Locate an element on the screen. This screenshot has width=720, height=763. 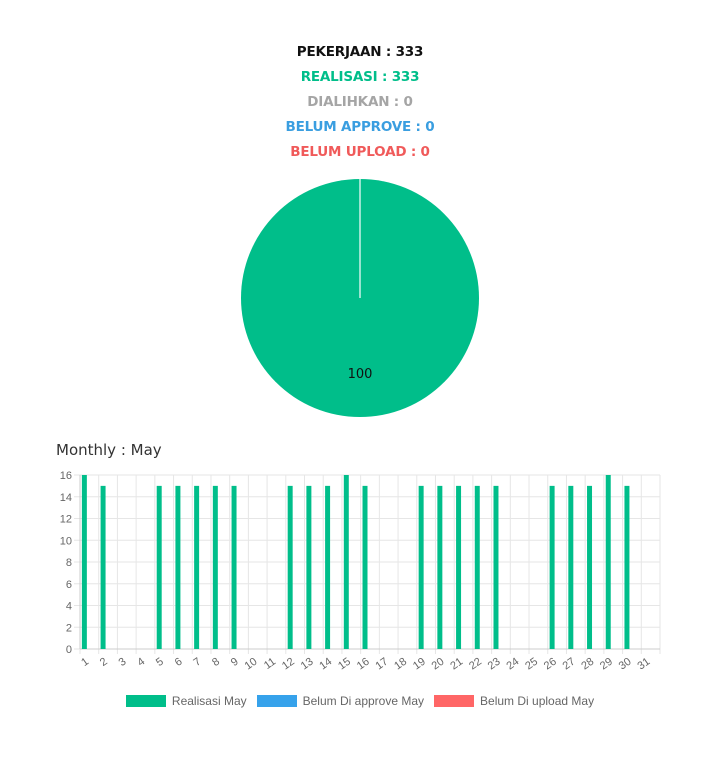
dialihkan-value: 0 is located at coordinates (408, 102).